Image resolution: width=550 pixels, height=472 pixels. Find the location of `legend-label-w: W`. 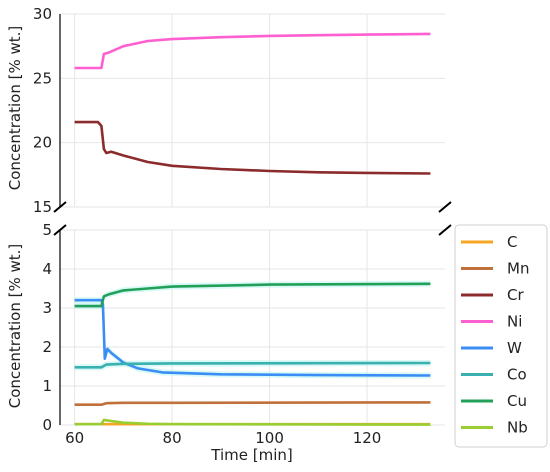

legend-label-w: W is located at coordinates (514, 348).